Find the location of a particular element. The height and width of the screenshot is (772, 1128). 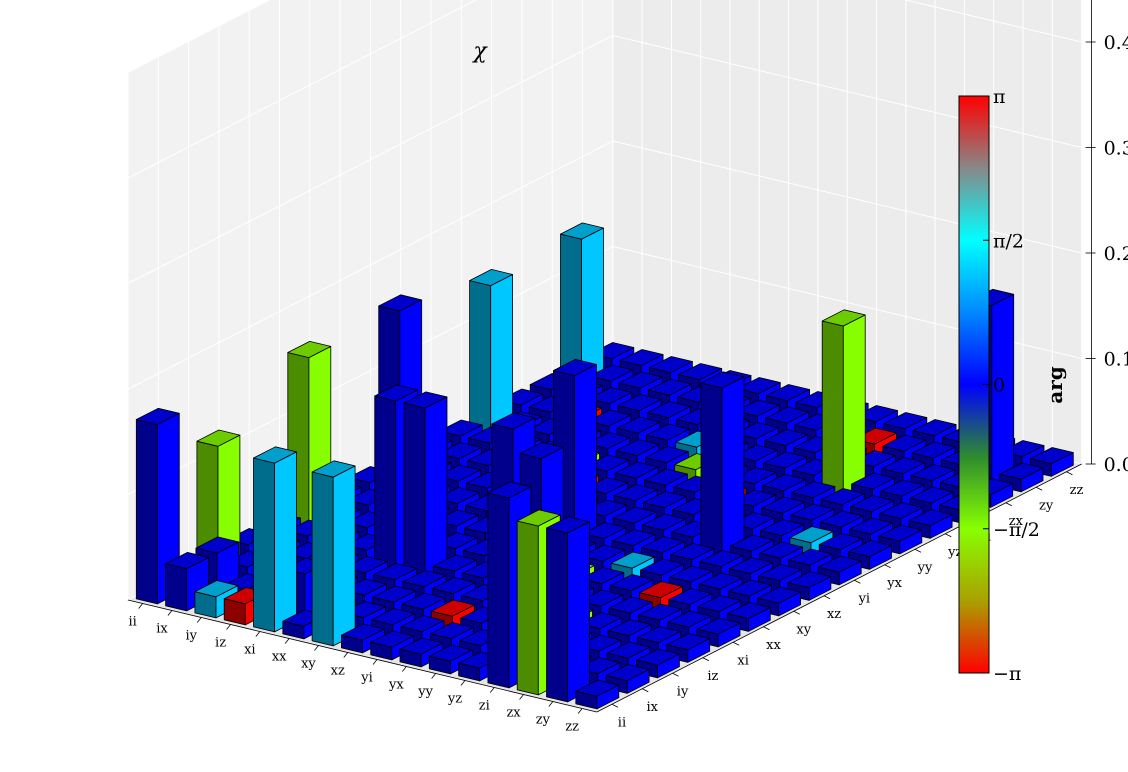

col-tick-label: iy is located at coordinates (683, 691).